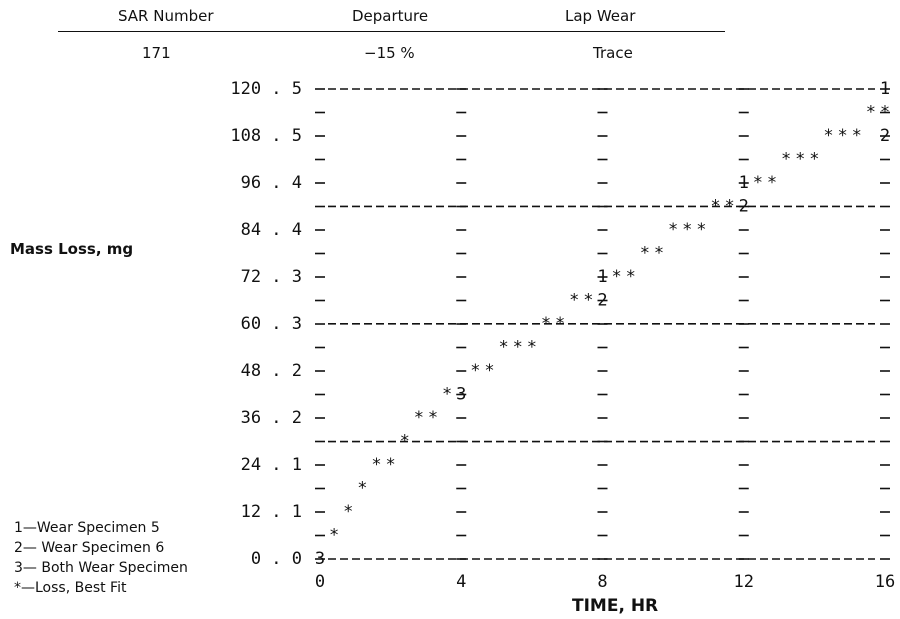 The image size is (900, 619). I want to click on data-point-4-15: *, so click(560, 324).